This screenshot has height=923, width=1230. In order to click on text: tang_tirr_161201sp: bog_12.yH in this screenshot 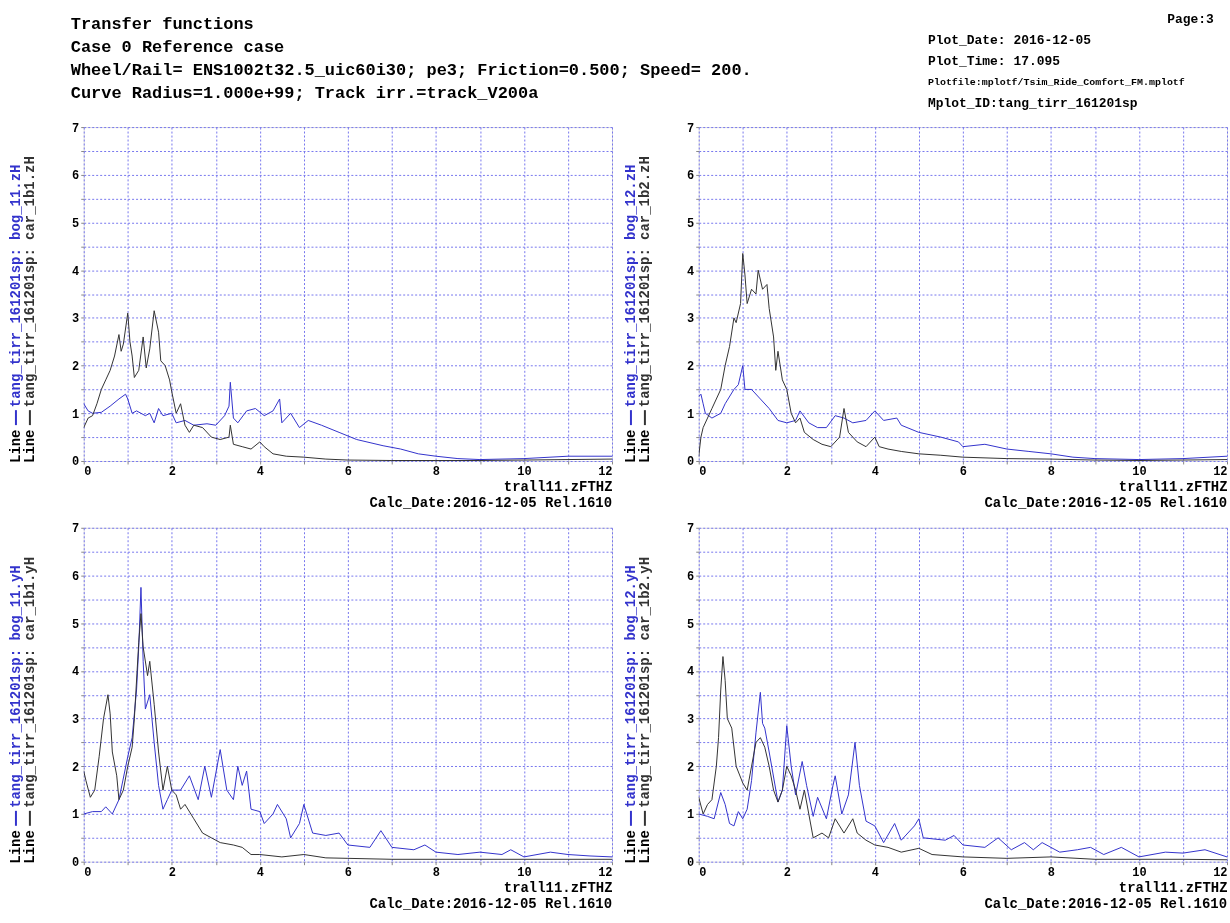, I will do `click(630, 686)`.